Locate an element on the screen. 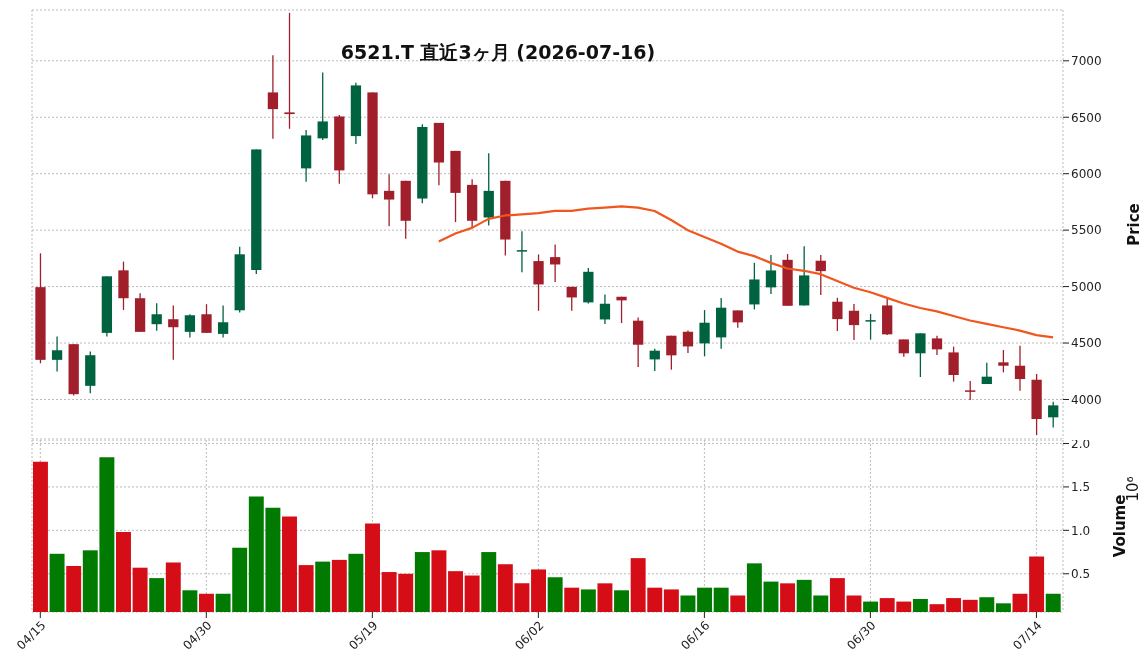  text: 6521.T 直近3ヶ月 (2026-07-16) is located at coordinates (498, 52).